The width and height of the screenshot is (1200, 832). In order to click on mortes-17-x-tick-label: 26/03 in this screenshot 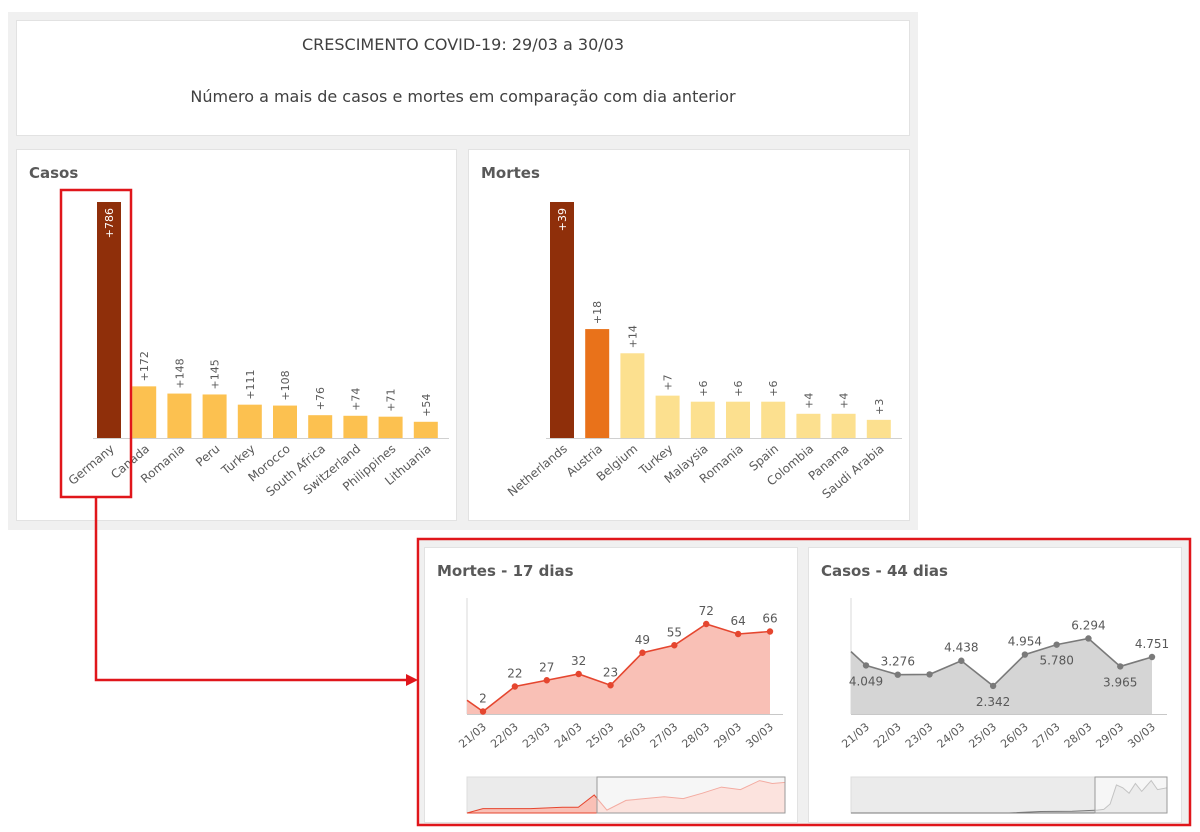, I will do `click(632, 735)`.